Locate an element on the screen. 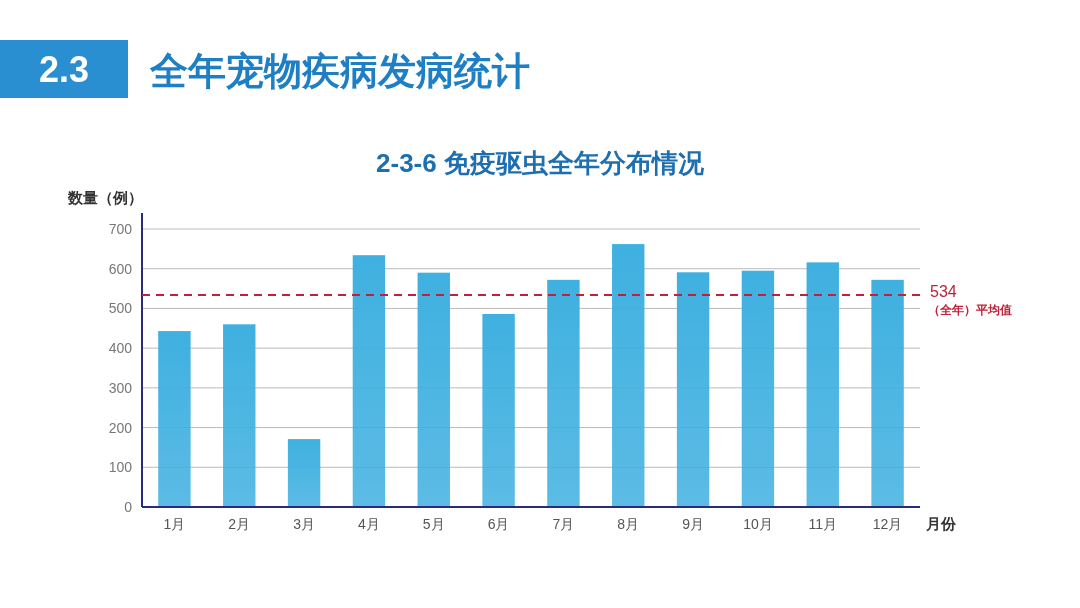 The height and width of the screenshot is (608, 1080). ref-line-label: 534 is located at coordinates (943, 291).